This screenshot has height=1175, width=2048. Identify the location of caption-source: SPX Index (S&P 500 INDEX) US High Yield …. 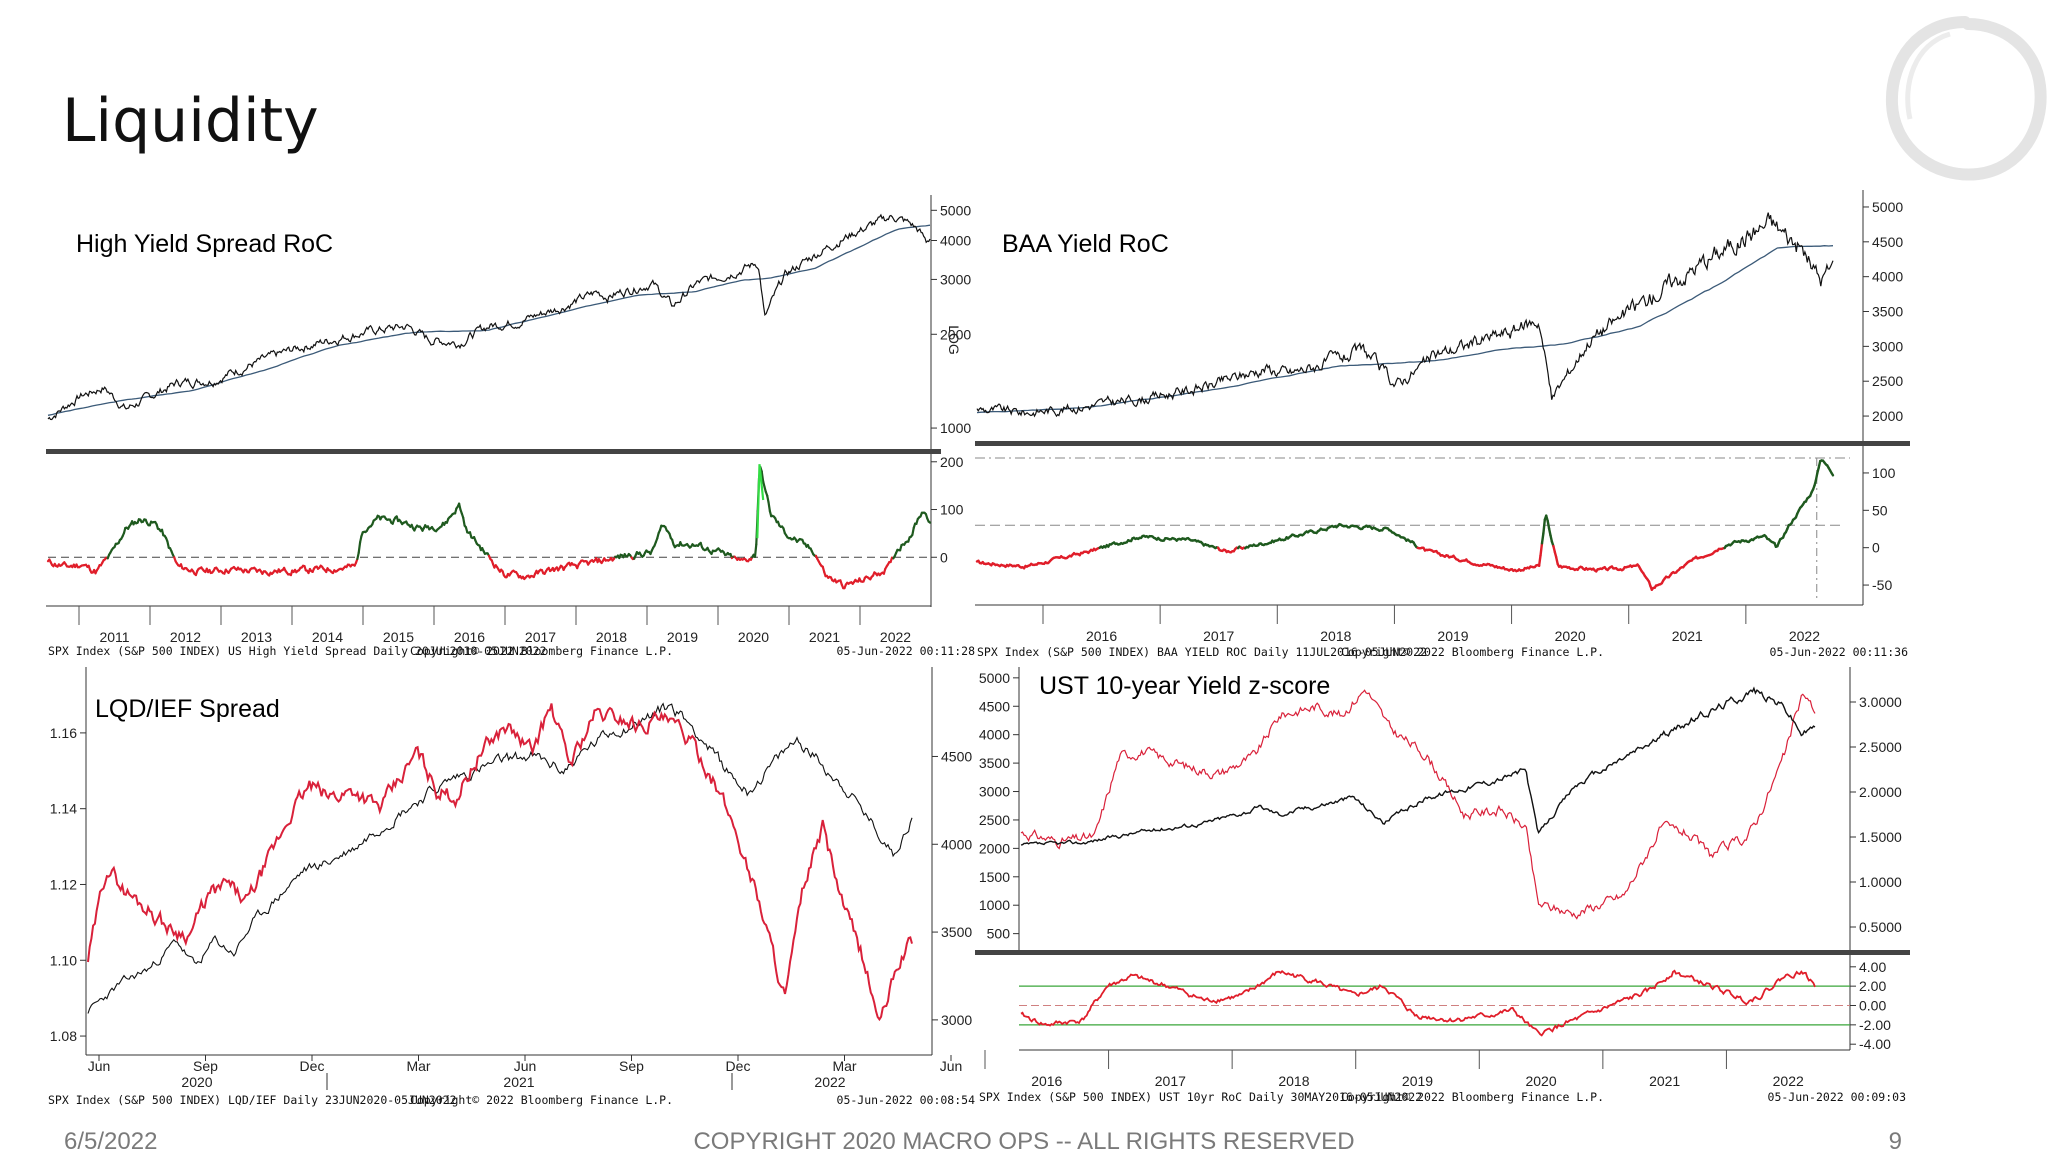
(297, 651).